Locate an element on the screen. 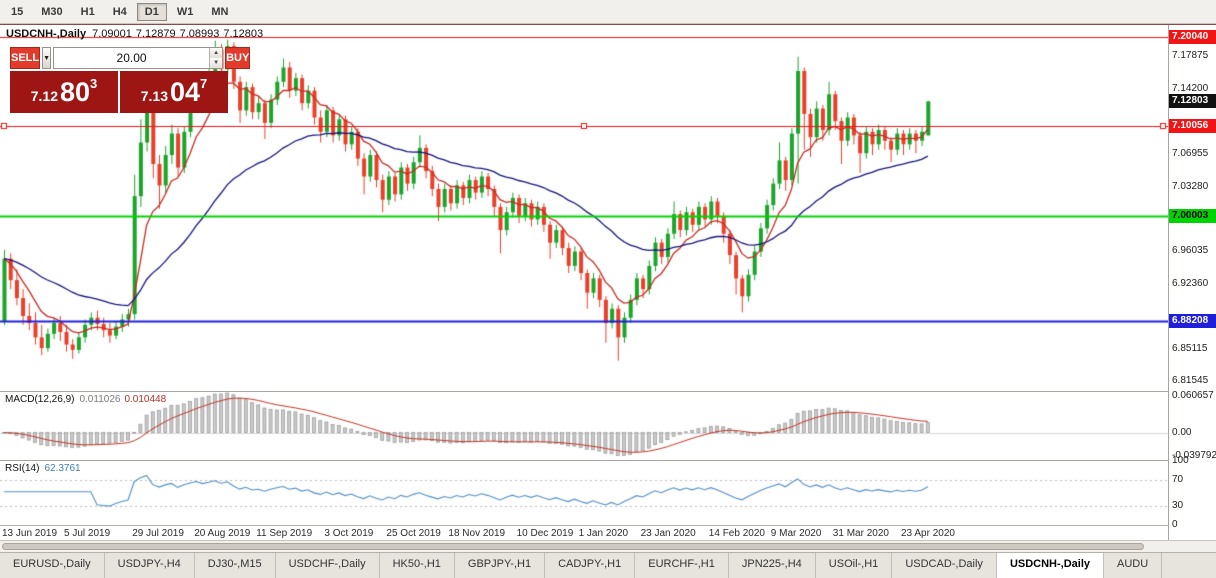 The height and width of the screenshot is (578, 1216). chart-tab-AUDU: AUDU is located at coordinates (1133, 565).